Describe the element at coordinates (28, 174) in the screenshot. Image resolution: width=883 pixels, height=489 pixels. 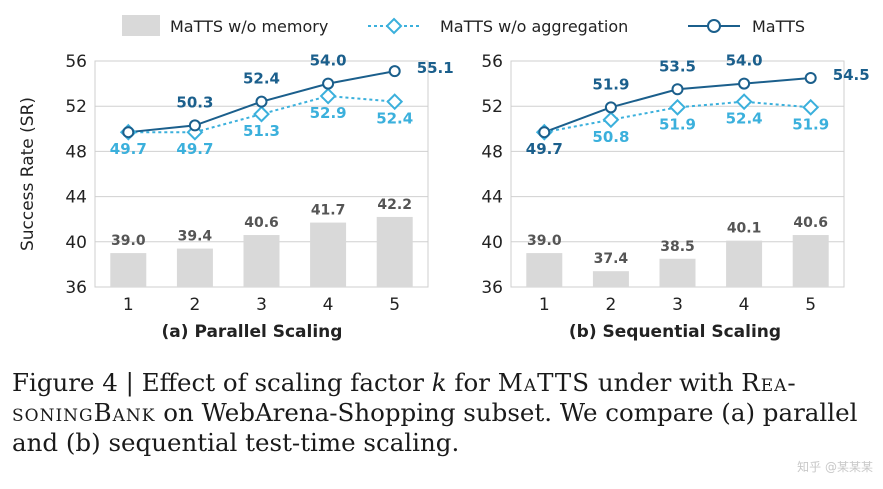
I see `y-axis-label: Success Rate (SR)` at that location.